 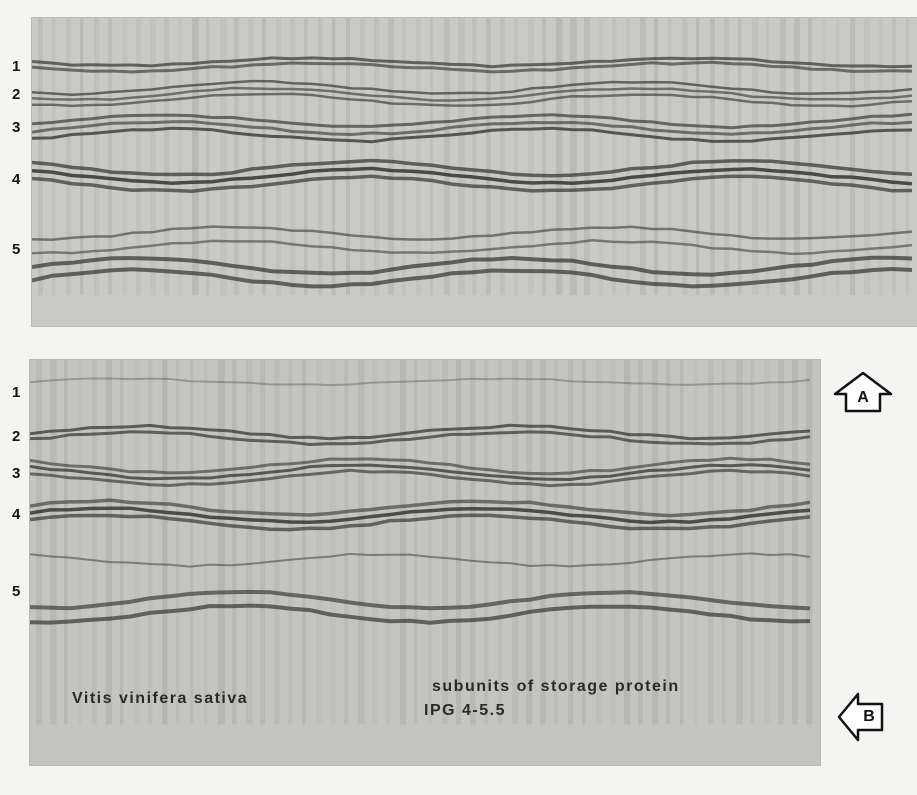 I want to click on band-label-b-2: 2, so click(x=16, y=436).